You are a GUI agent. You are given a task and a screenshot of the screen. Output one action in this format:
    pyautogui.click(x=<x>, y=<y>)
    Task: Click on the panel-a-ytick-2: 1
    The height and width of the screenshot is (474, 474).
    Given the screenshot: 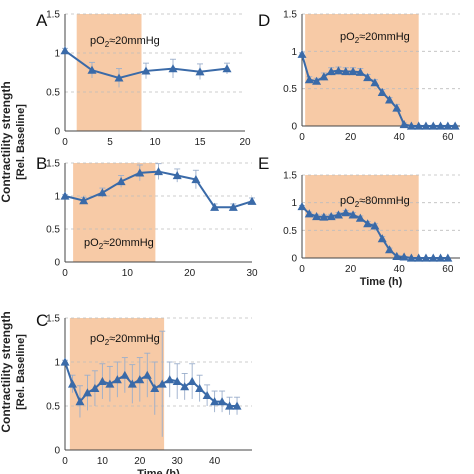 What is the action you would take?
    pyautogui.click(x=57, y=54)
    